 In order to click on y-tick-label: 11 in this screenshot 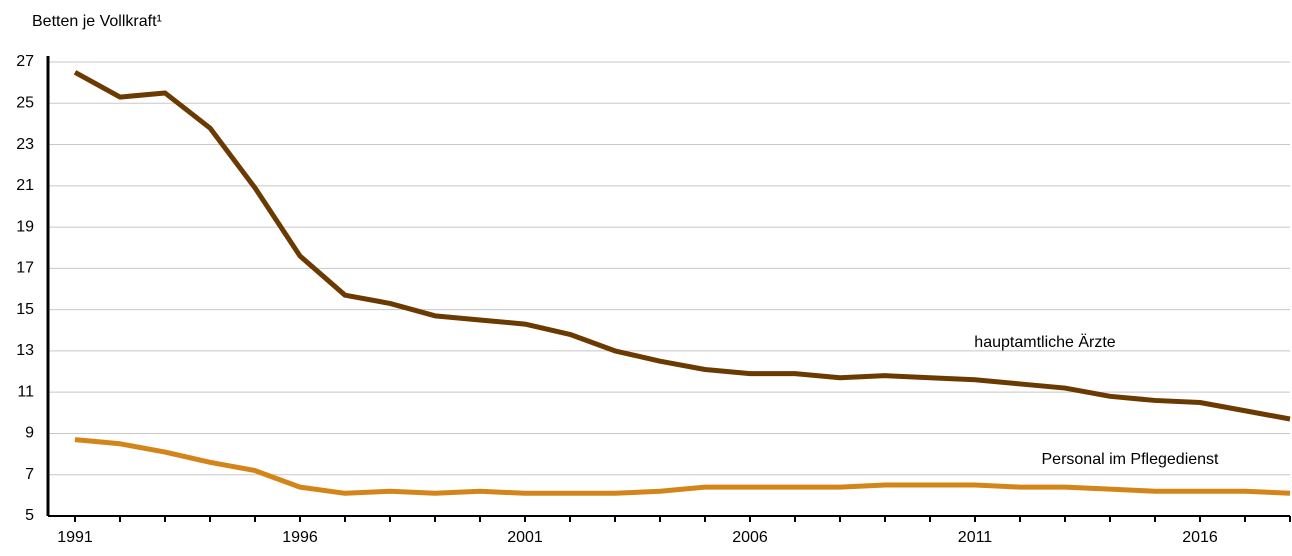, I will do `click(25, 391)`.